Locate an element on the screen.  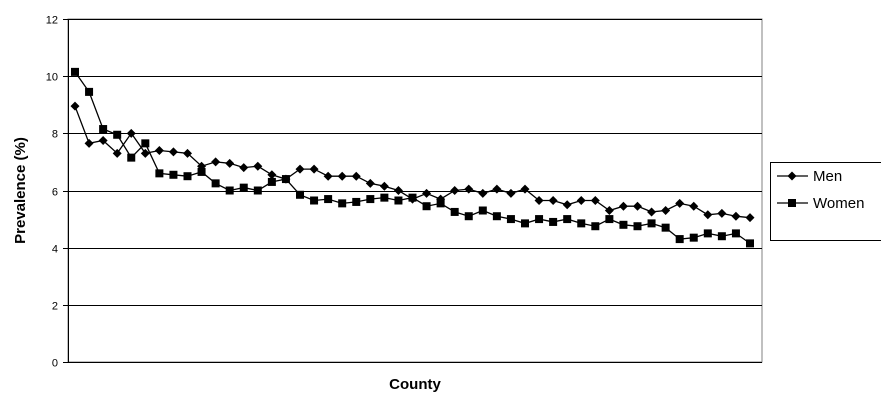
legend-item-men: Men is located at coordinates (809, 176).